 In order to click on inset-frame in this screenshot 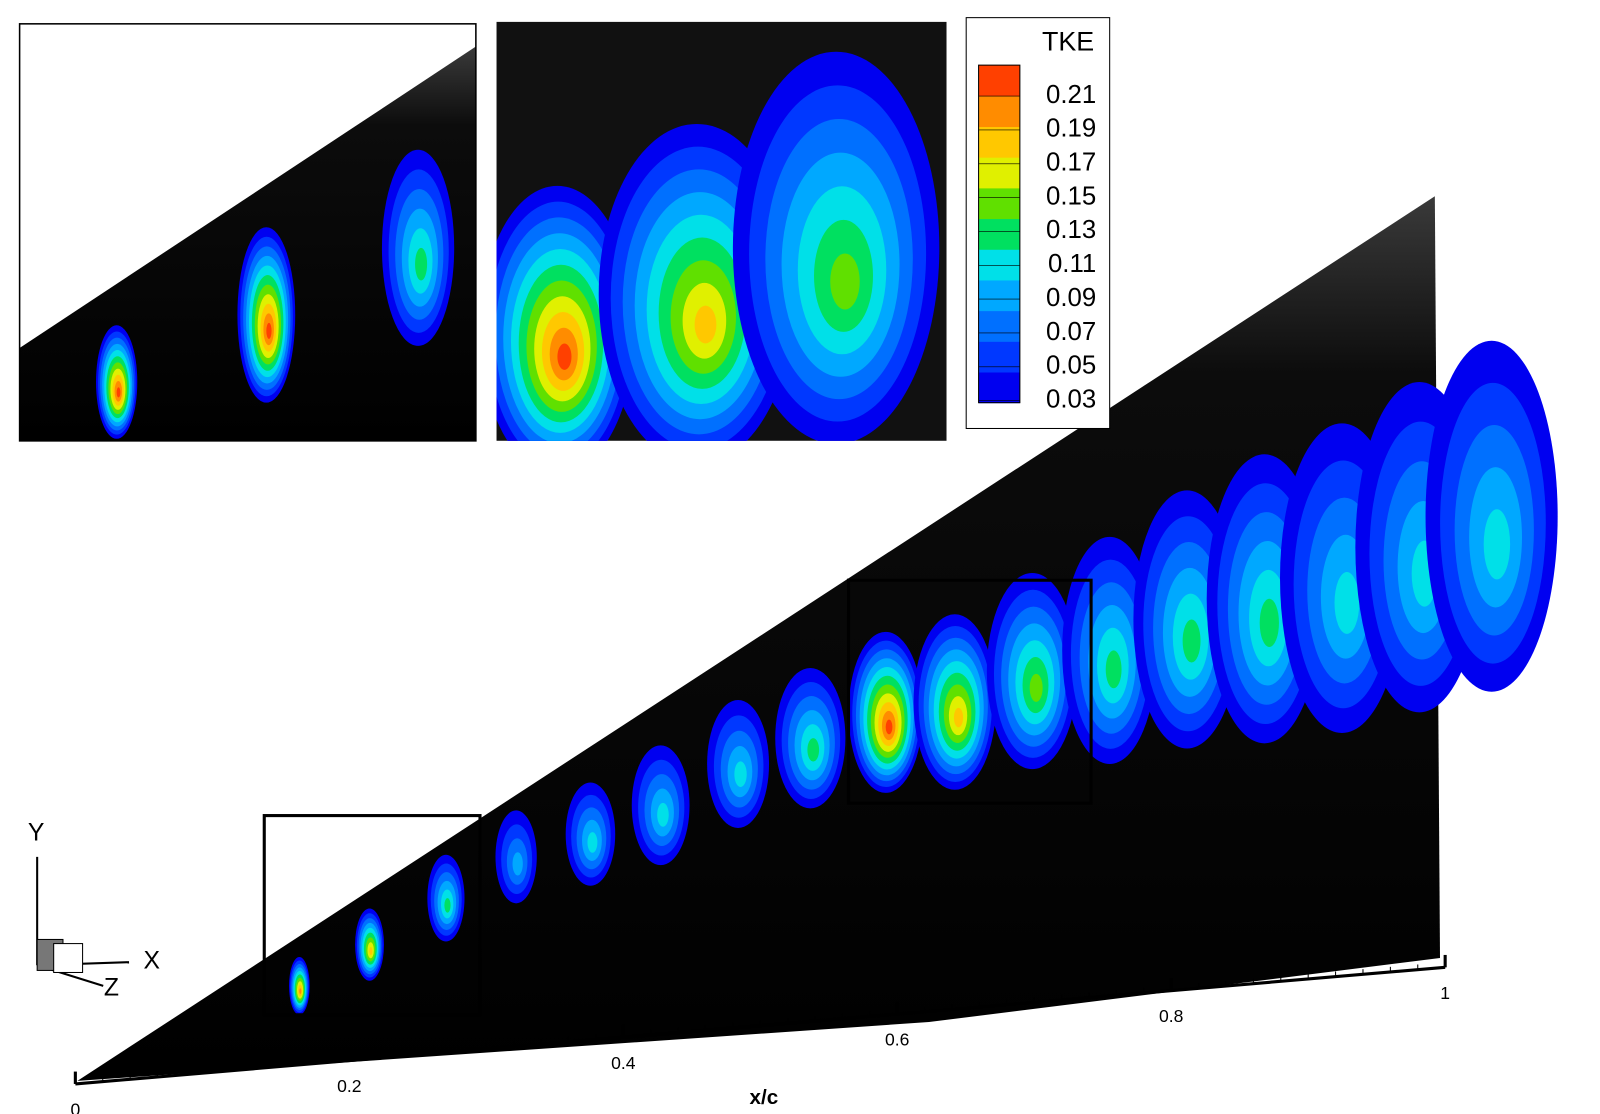, I will do `click(247, 232)`.